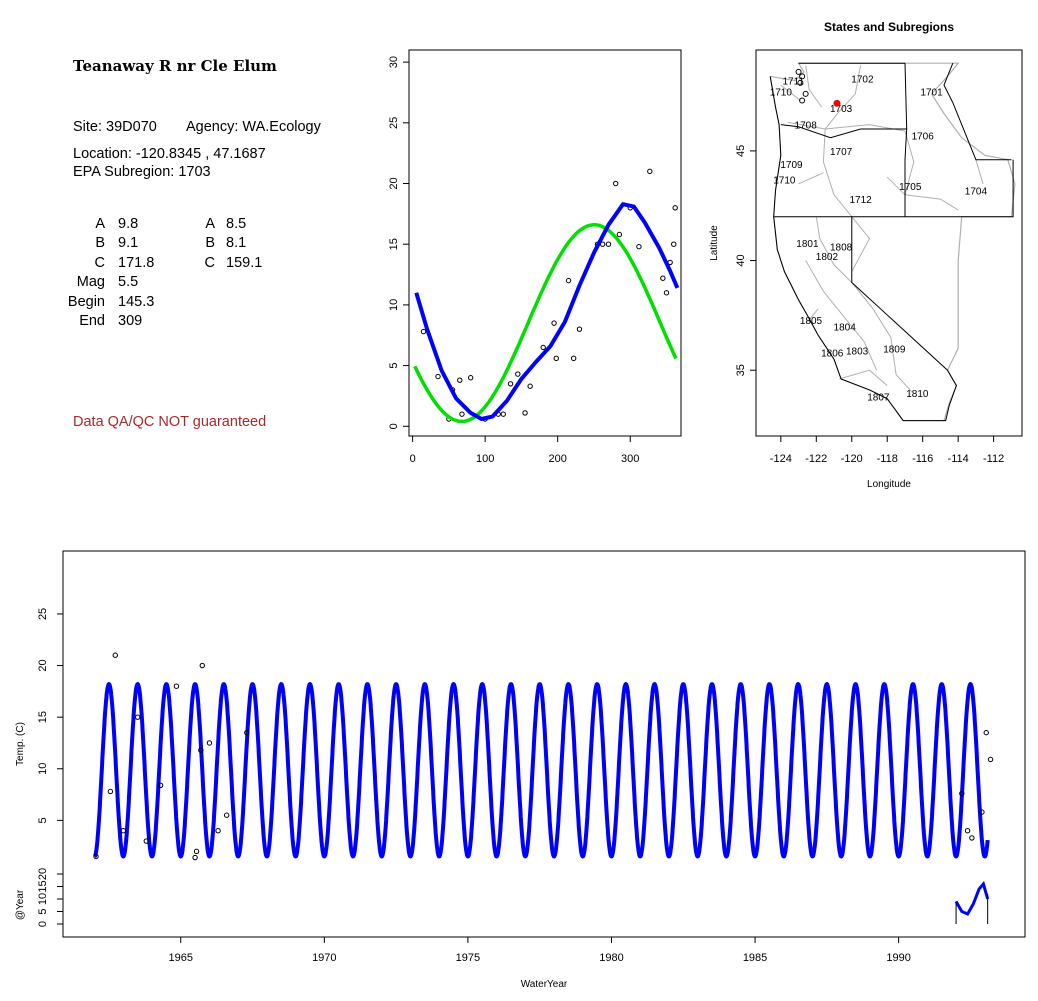 This screenshot has width=1038, height=1001. I want to click on param-value: 145.3, so click(136, 301).